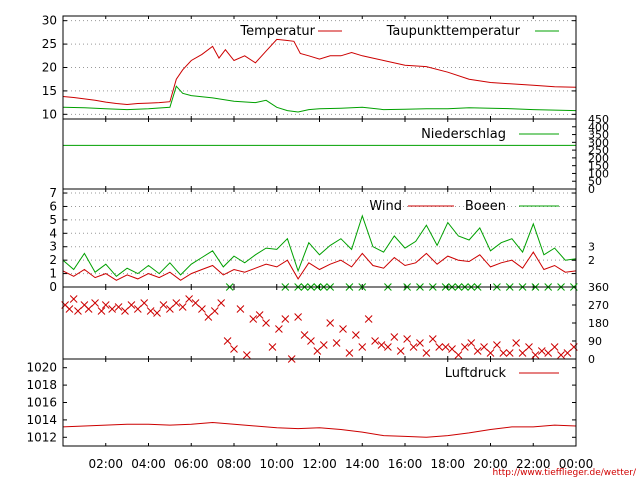 The width and height of the screenshot is (640, 480). What do you see at coordinates (591, 247) in the screenshot?
I see `y-tick-label-right: 3` at bounding box center [591, 247].